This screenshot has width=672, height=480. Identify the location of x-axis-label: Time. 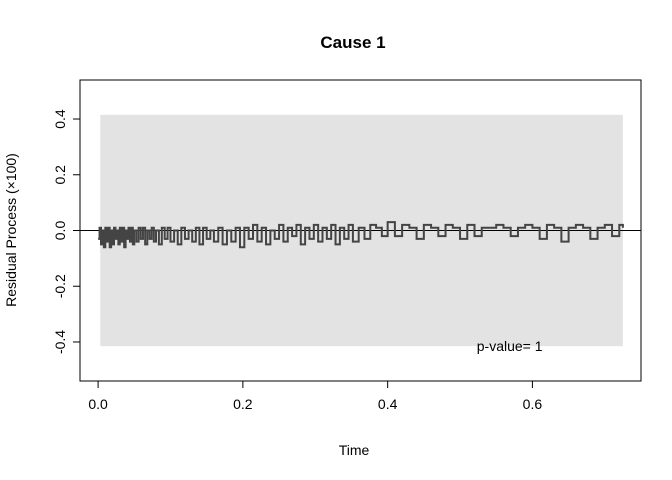
(354, 450).